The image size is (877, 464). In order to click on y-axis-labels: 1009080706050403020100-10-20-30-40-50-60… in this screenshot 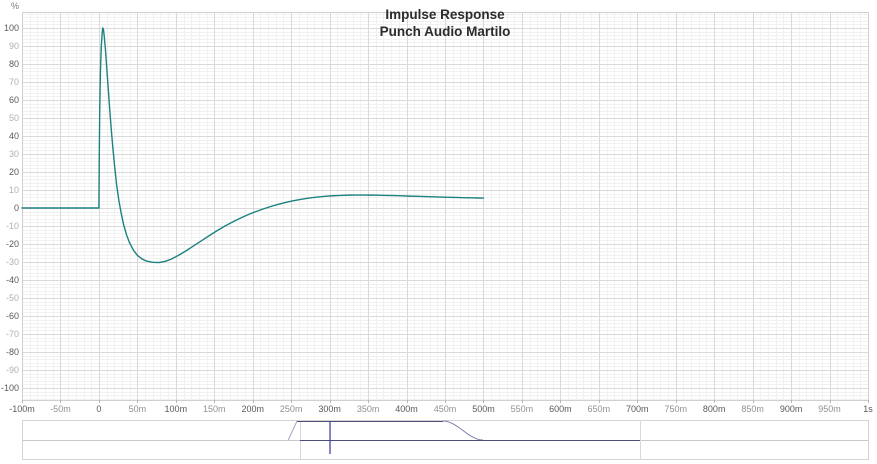, I will do `click(10, 208)`.